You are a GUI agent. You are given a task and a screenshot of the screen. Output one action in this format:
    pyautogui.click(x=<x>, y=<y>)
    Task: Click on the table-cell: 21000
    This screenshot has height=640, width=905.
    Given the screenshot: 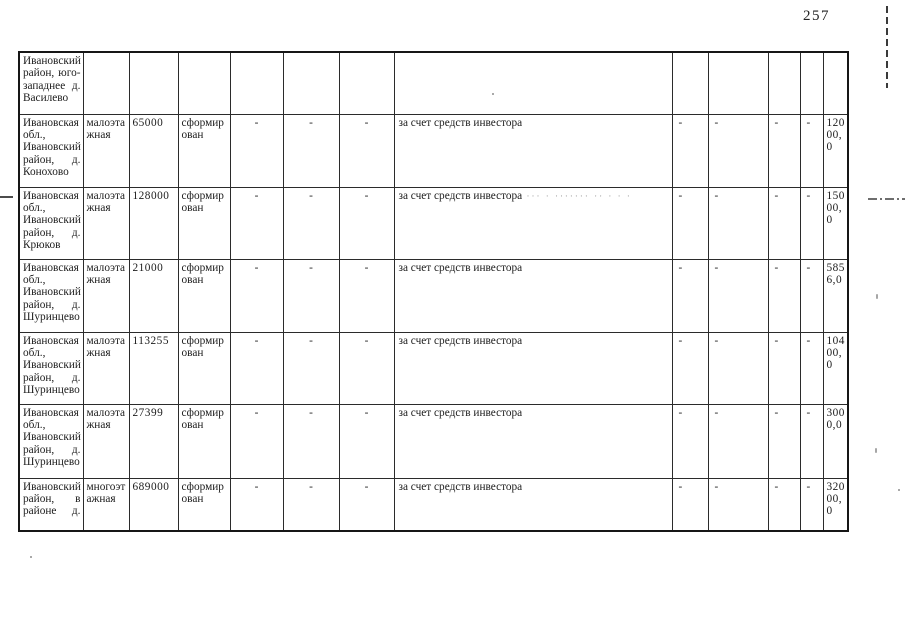 What is the action you would take?
    pyautogui.click(x=153, y=295)
    